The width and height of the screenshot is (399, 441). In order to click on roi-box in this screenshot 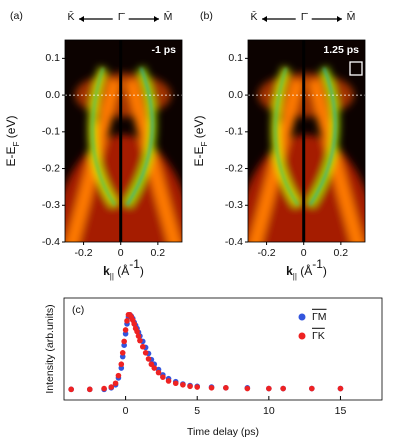, I will do `click(356, 68)`.